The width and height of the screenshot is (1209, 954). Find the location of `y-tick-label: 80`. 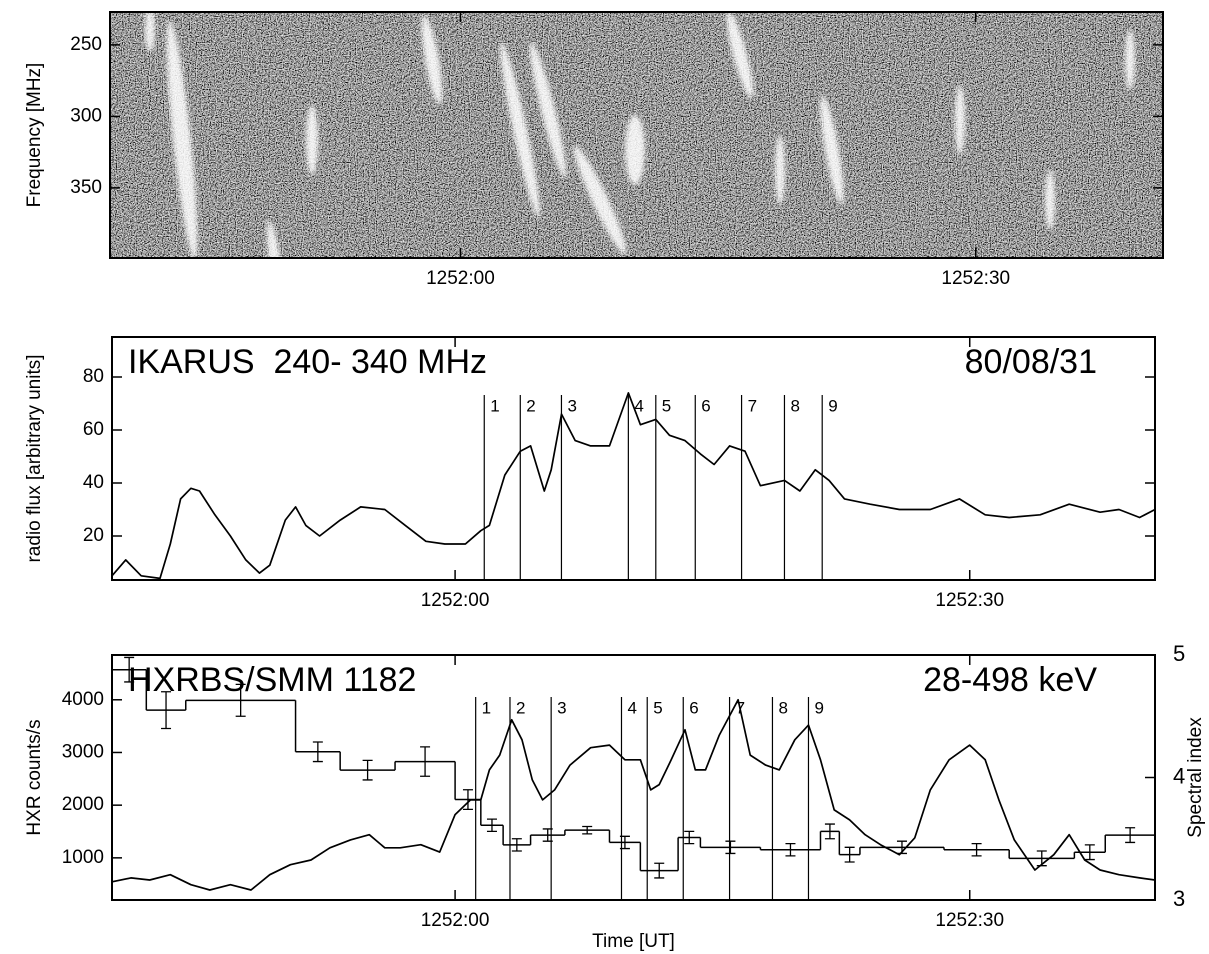

y-tick-label: 80 is located at coordinates (93, 376).